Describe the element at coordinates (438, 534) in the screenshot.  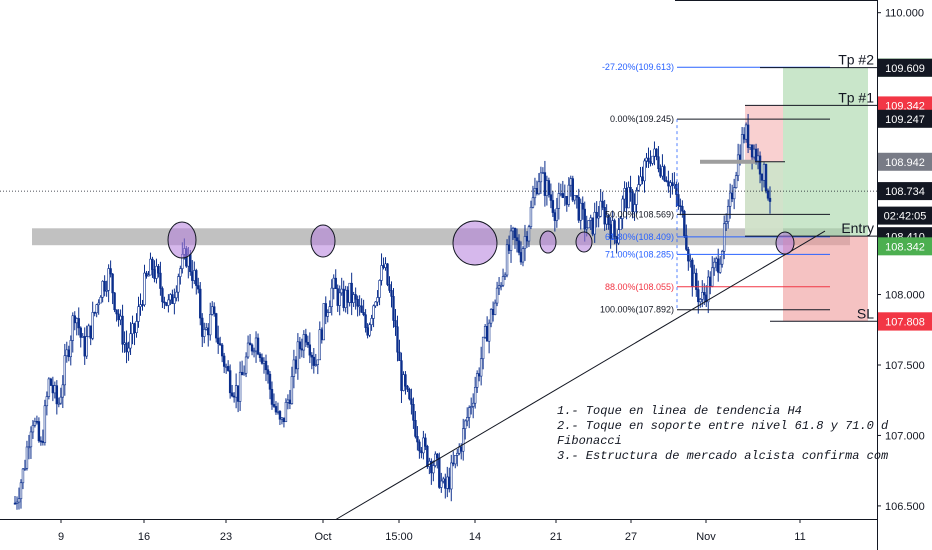
I see `time-axis` at that location.